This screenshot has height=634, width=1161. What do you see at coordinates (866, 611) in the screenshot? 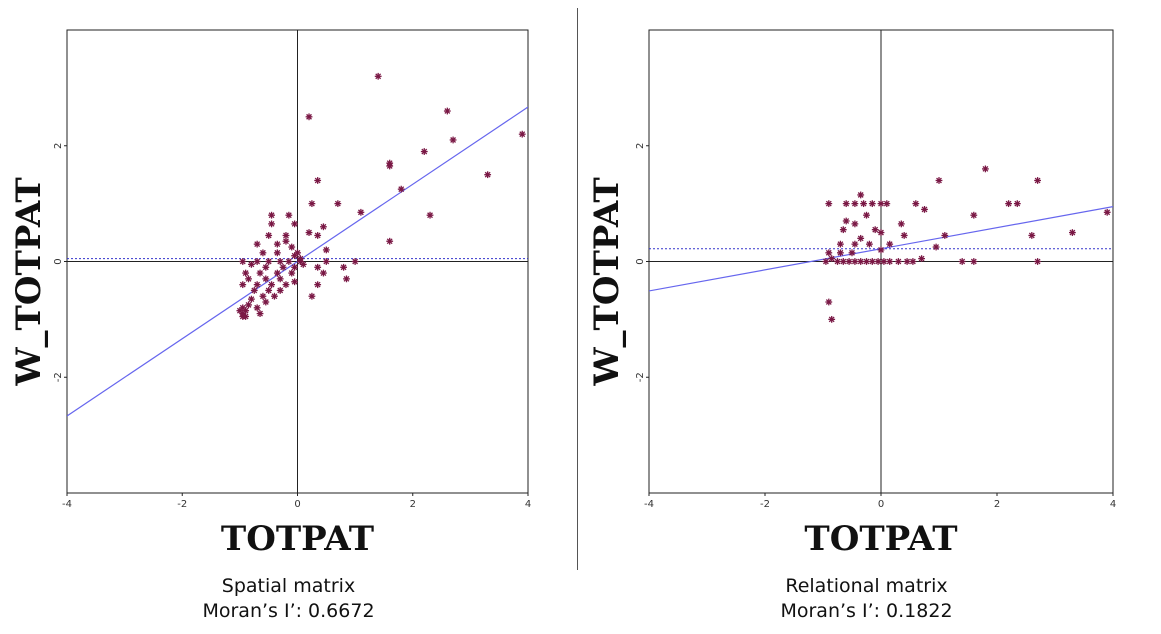
I see `relational-matrix-moran-value: Moran’s I’: 0.1822` at bounding box center [866, 611].